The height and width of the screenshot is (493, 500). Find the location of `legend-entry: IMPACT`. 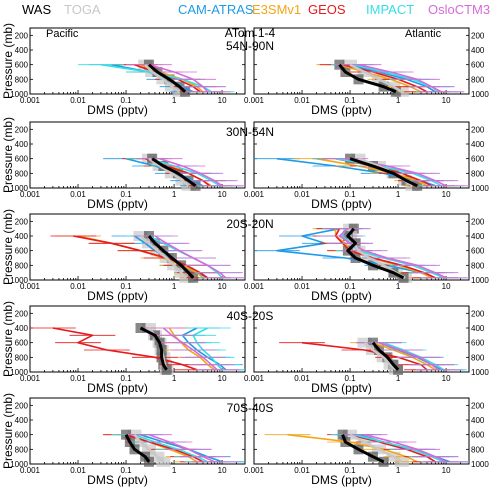

legend-entry: IMPACT is located at coordinates (390, 9).